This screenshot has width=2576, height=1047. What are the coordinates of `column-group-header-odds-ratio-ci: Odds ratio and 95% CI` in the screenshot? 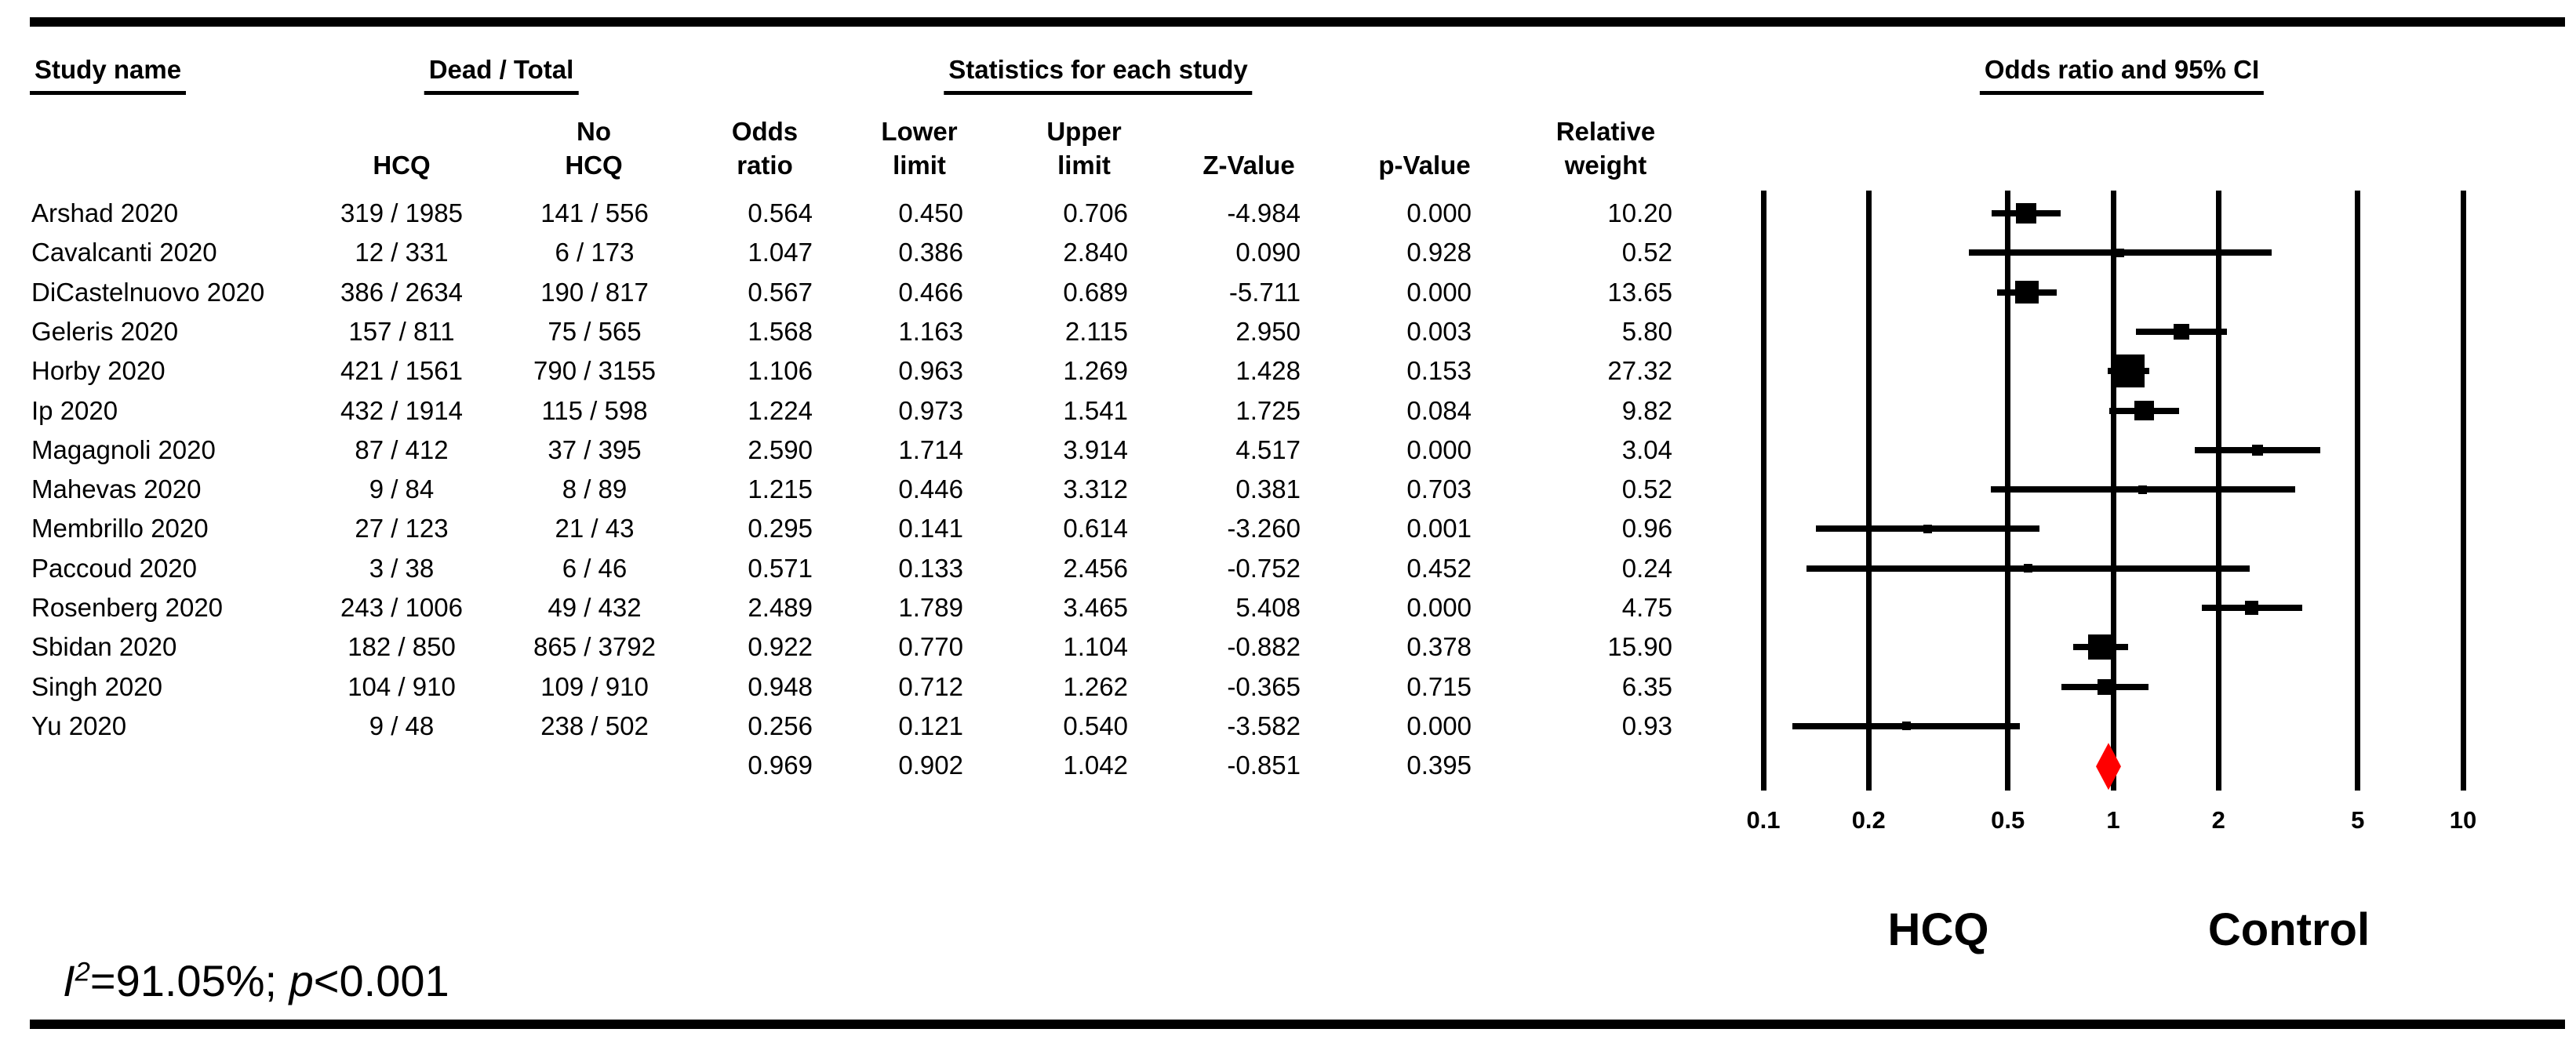 It's located at (2122, 75).